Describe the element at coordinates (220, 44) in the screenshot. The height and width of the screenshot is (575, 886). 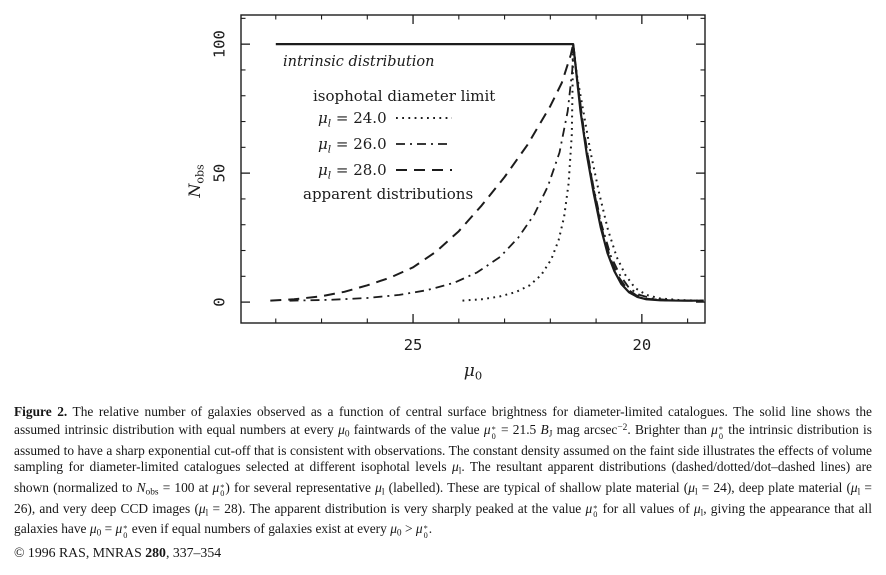
I see `y-tick-label: 100` at that location.